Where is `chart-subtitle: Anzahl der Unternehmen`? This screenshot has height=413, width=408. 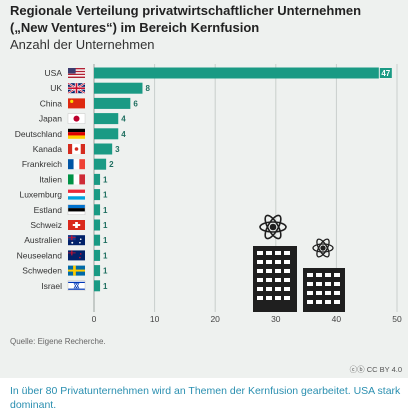 chart-subtitle: Anzahl der Unternehmen is located at coordinates (82, 44).